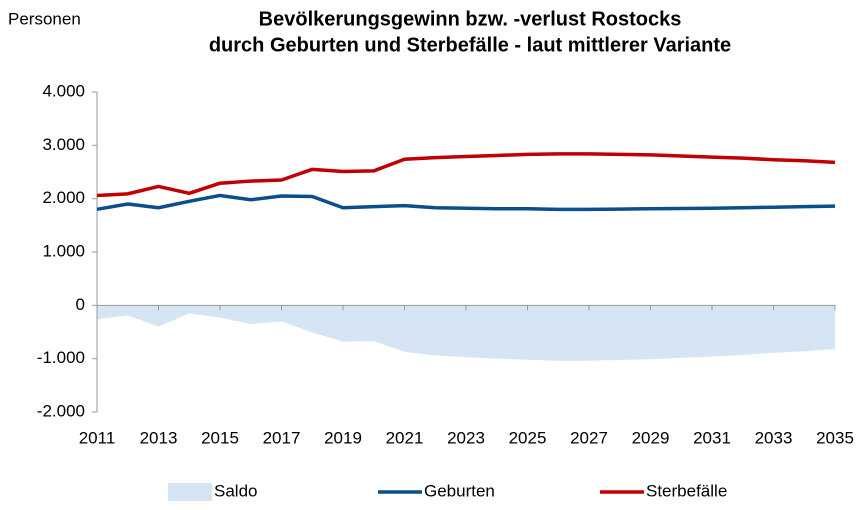  I want to click on y-tick-label: 2.000, so click(63, 197).